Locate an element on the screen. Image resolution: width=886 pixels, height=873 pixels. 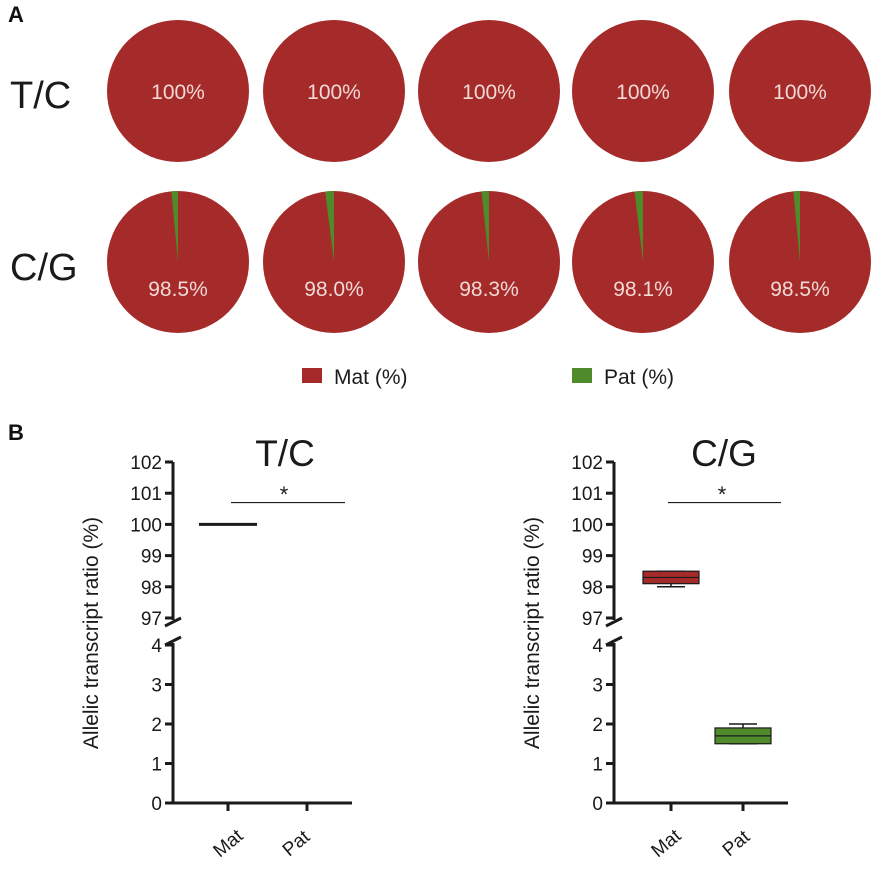
boxplot-cg-ticks-upper: 97 98 99 100 101 102 is located at coordinates (592, 541).